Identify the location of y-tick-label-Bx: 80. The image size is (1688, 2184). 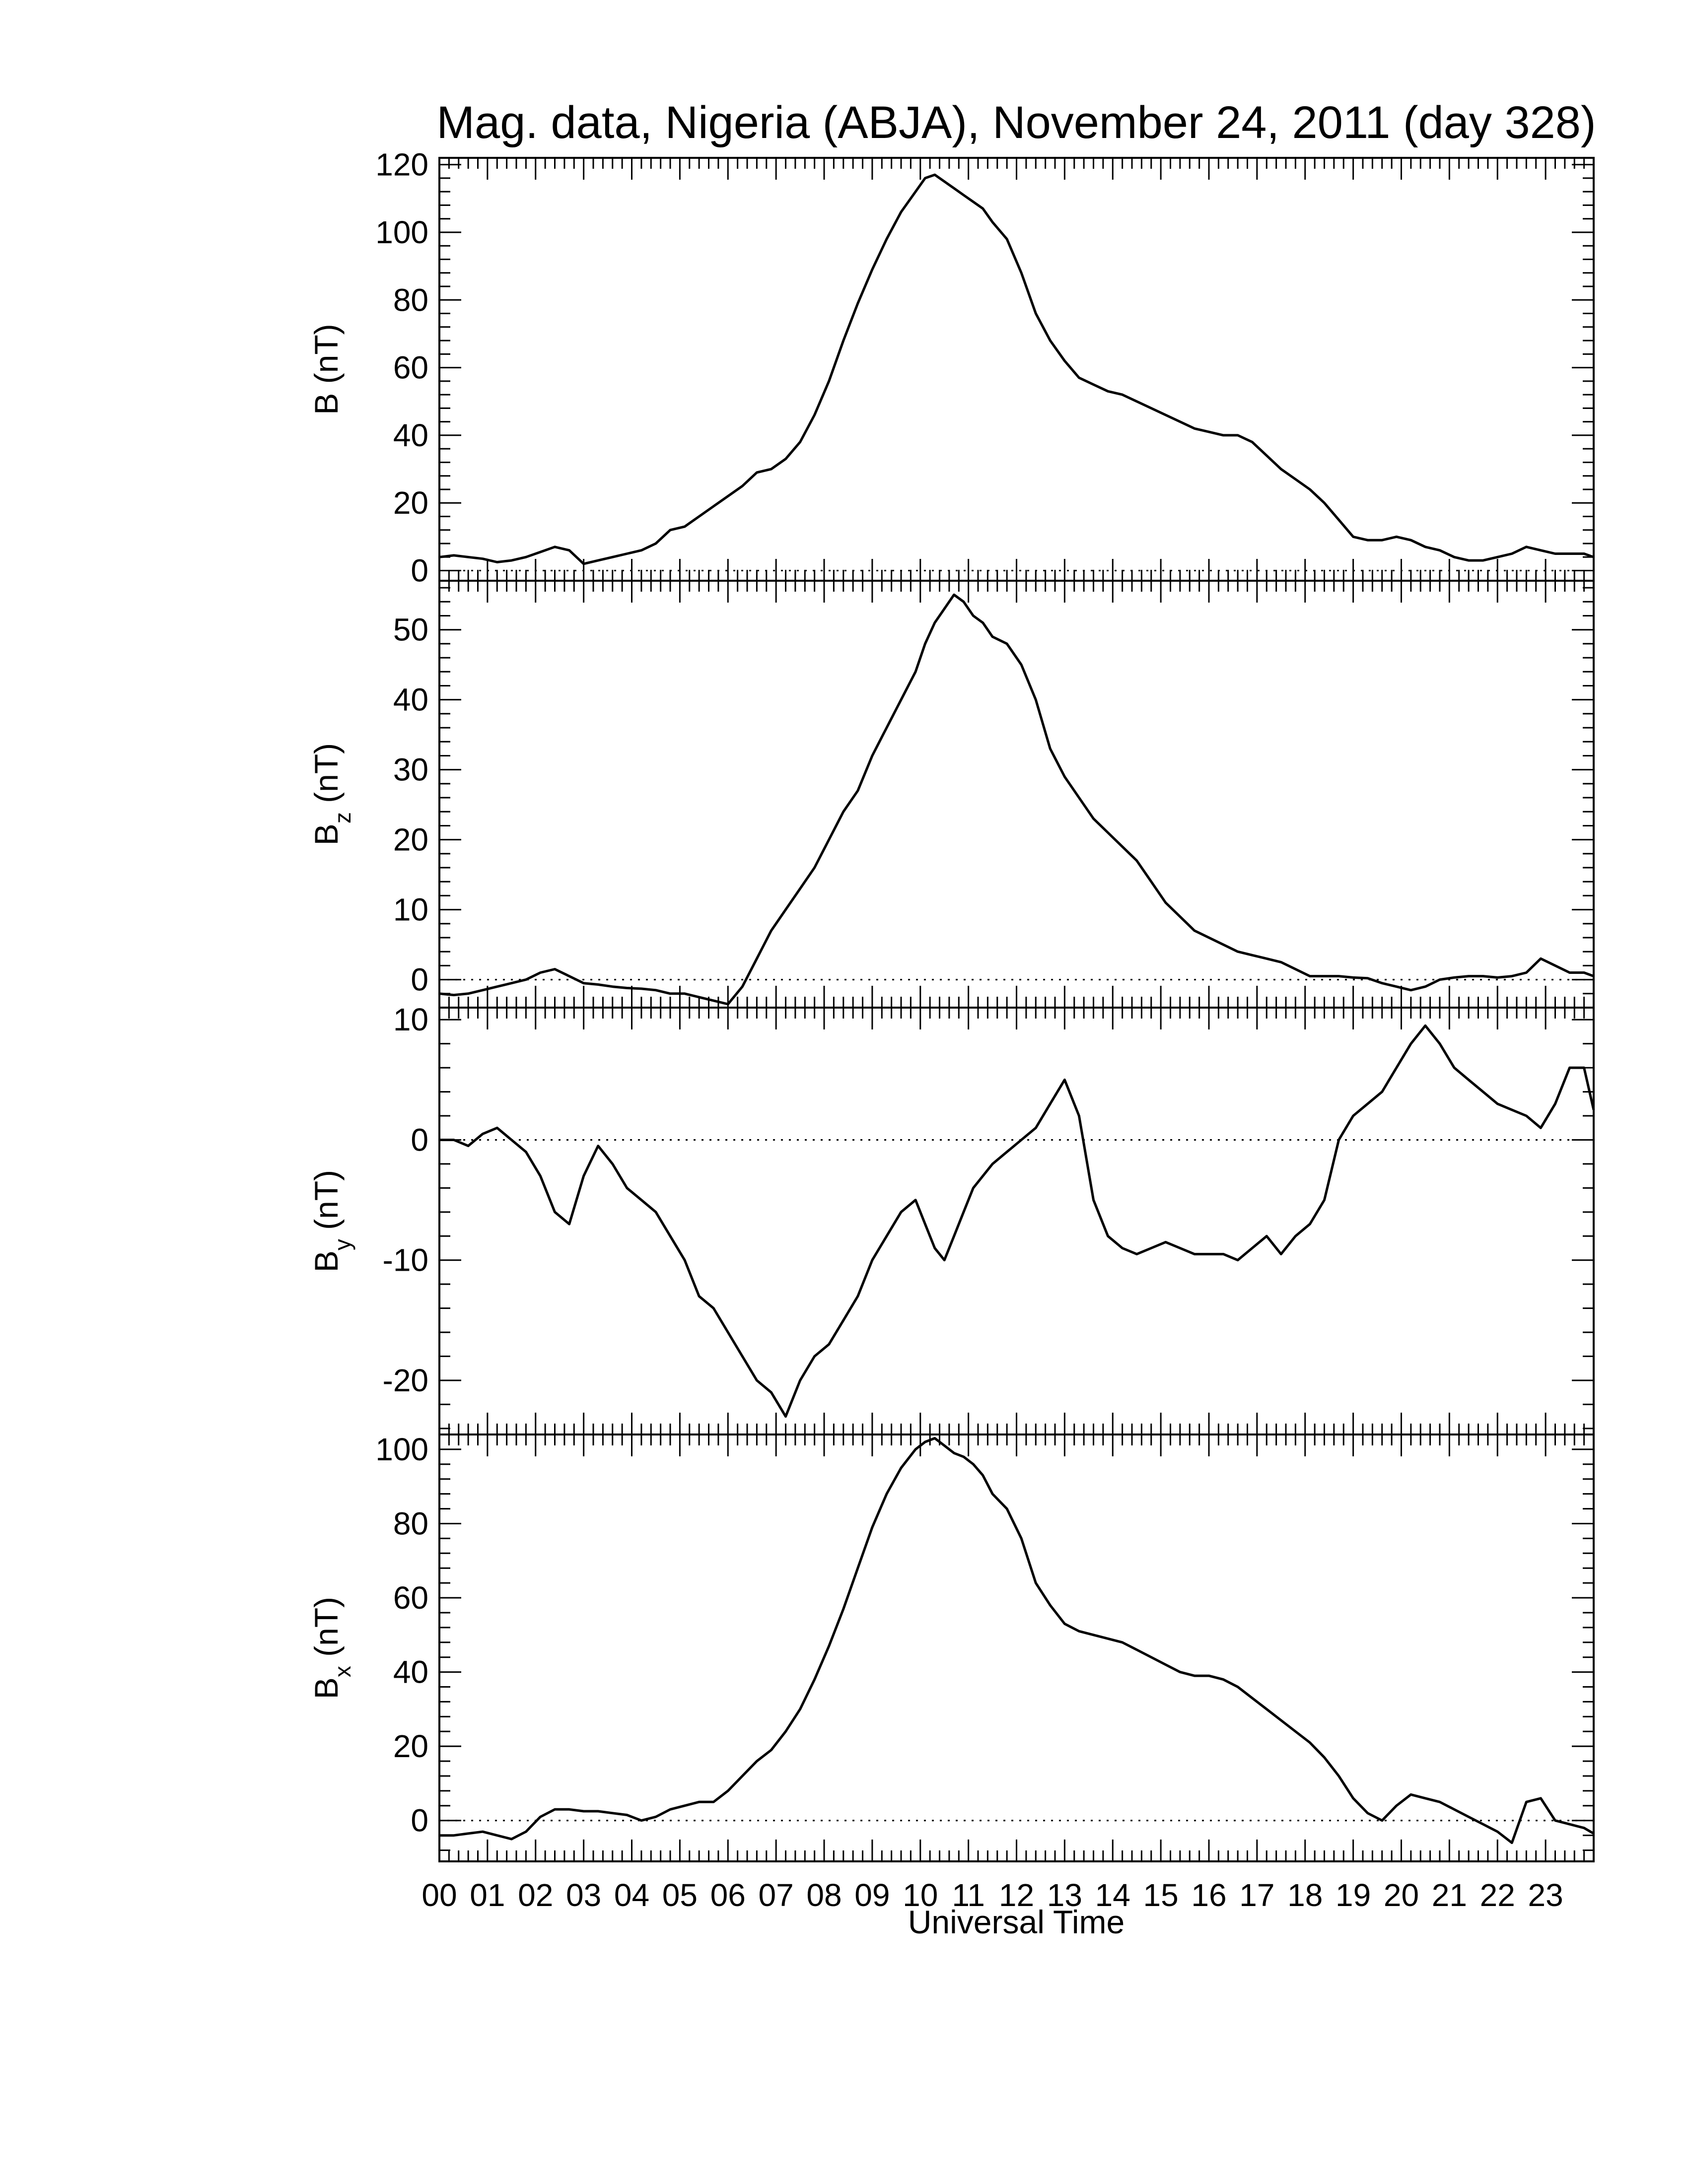
(410, 1523).